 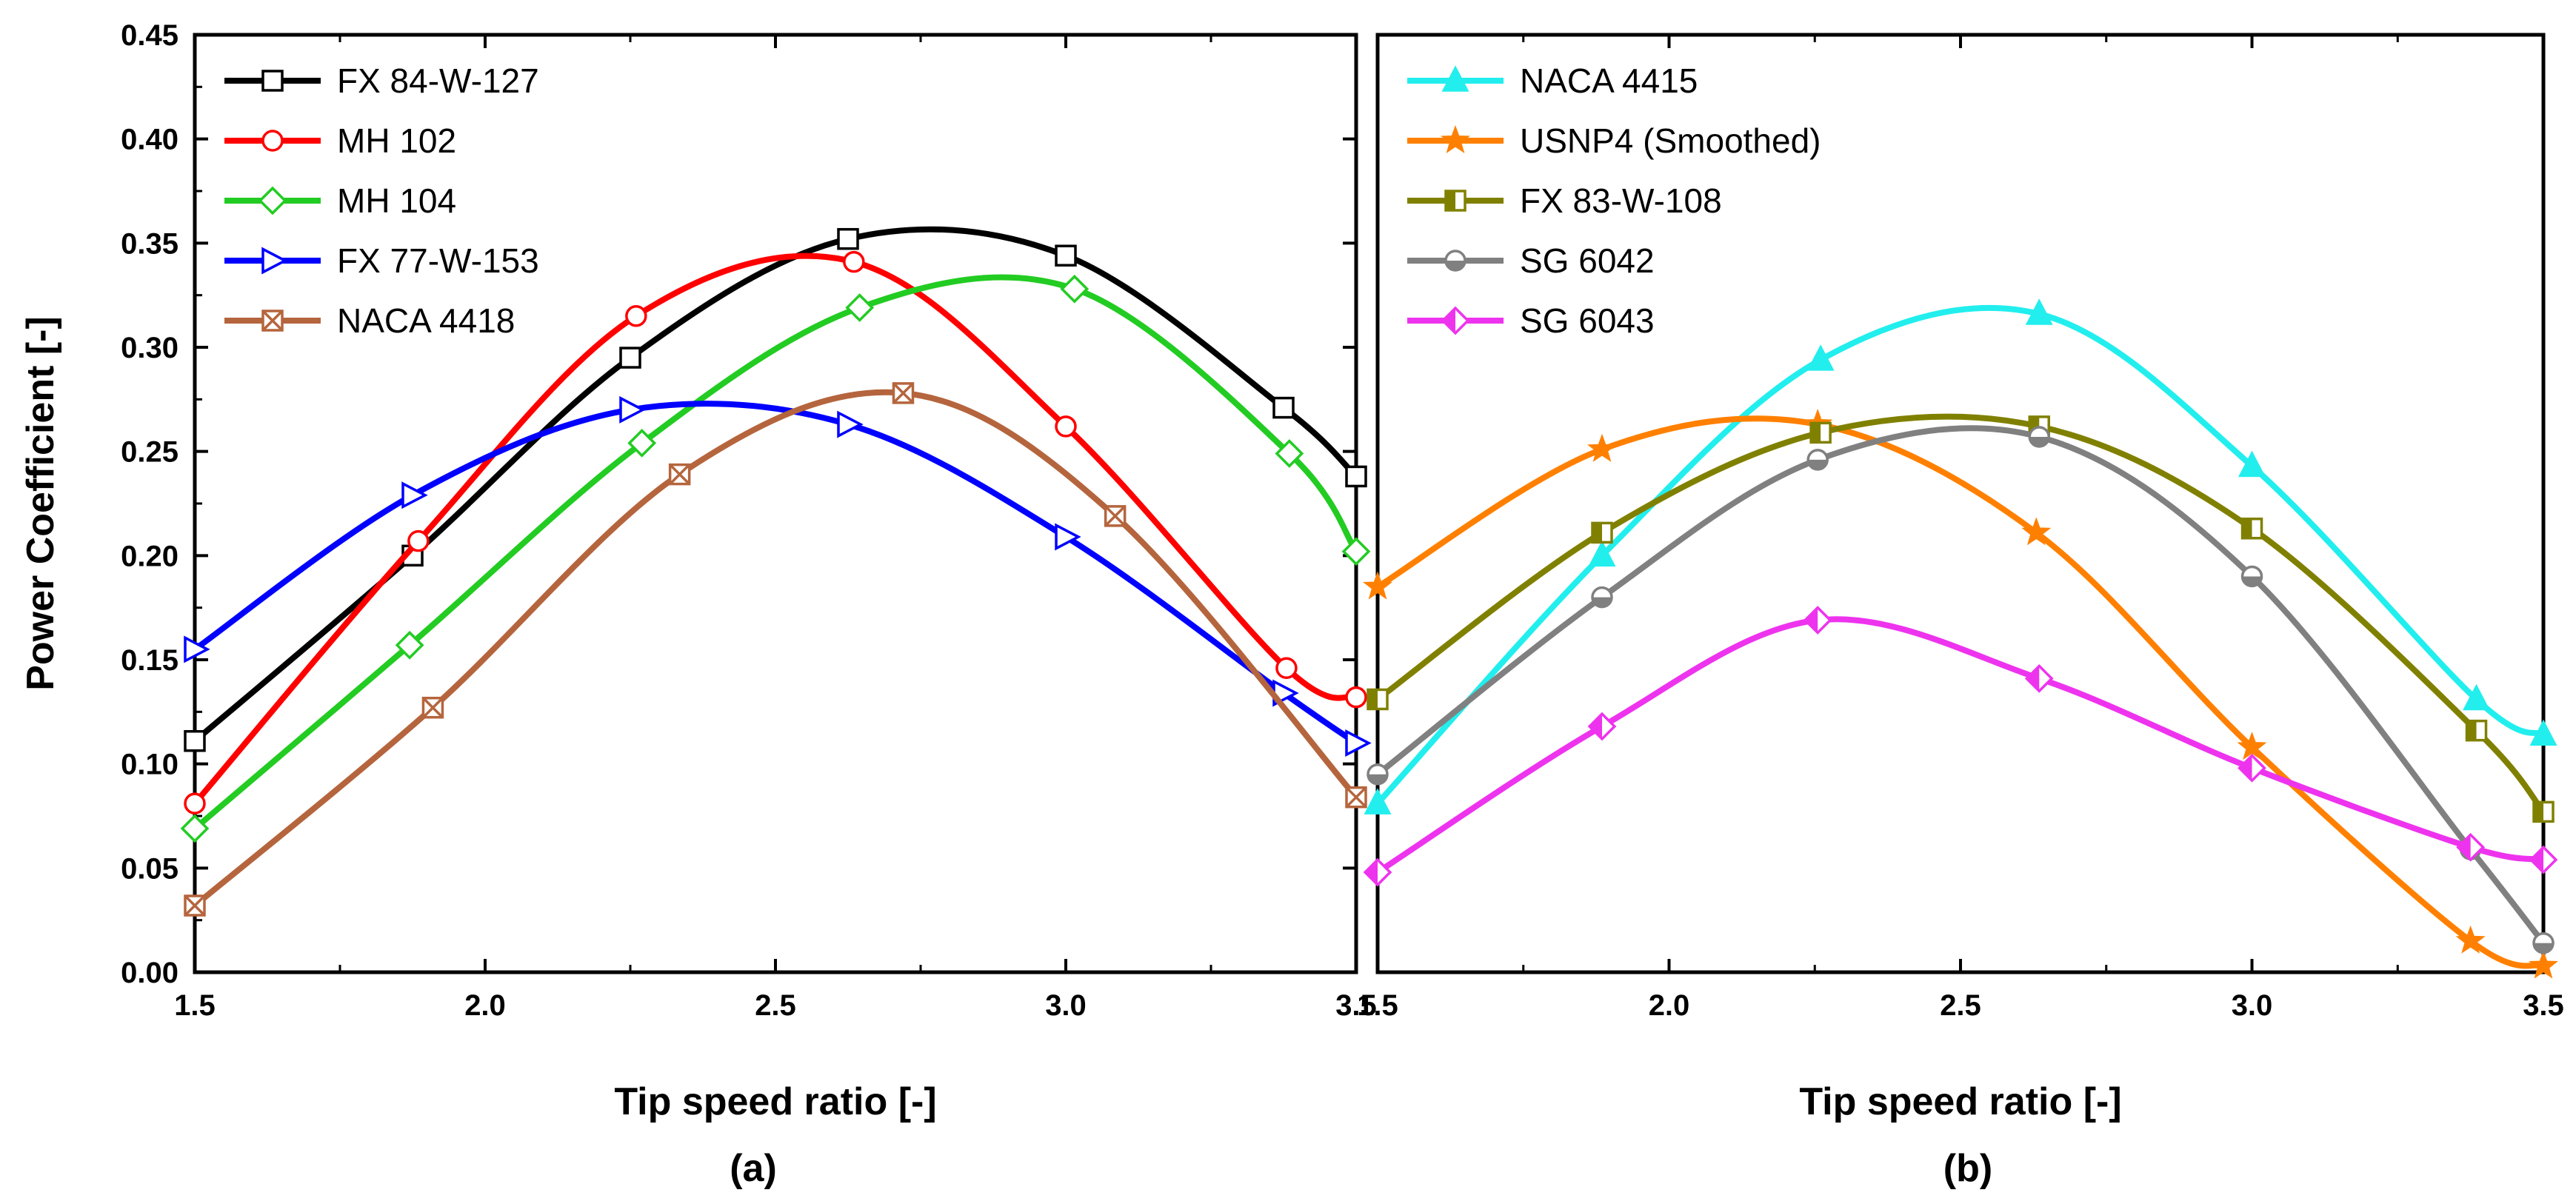 I want to click on panel-a-xlabel: Tip speed ratio [-], so click(x=775, y=1101).